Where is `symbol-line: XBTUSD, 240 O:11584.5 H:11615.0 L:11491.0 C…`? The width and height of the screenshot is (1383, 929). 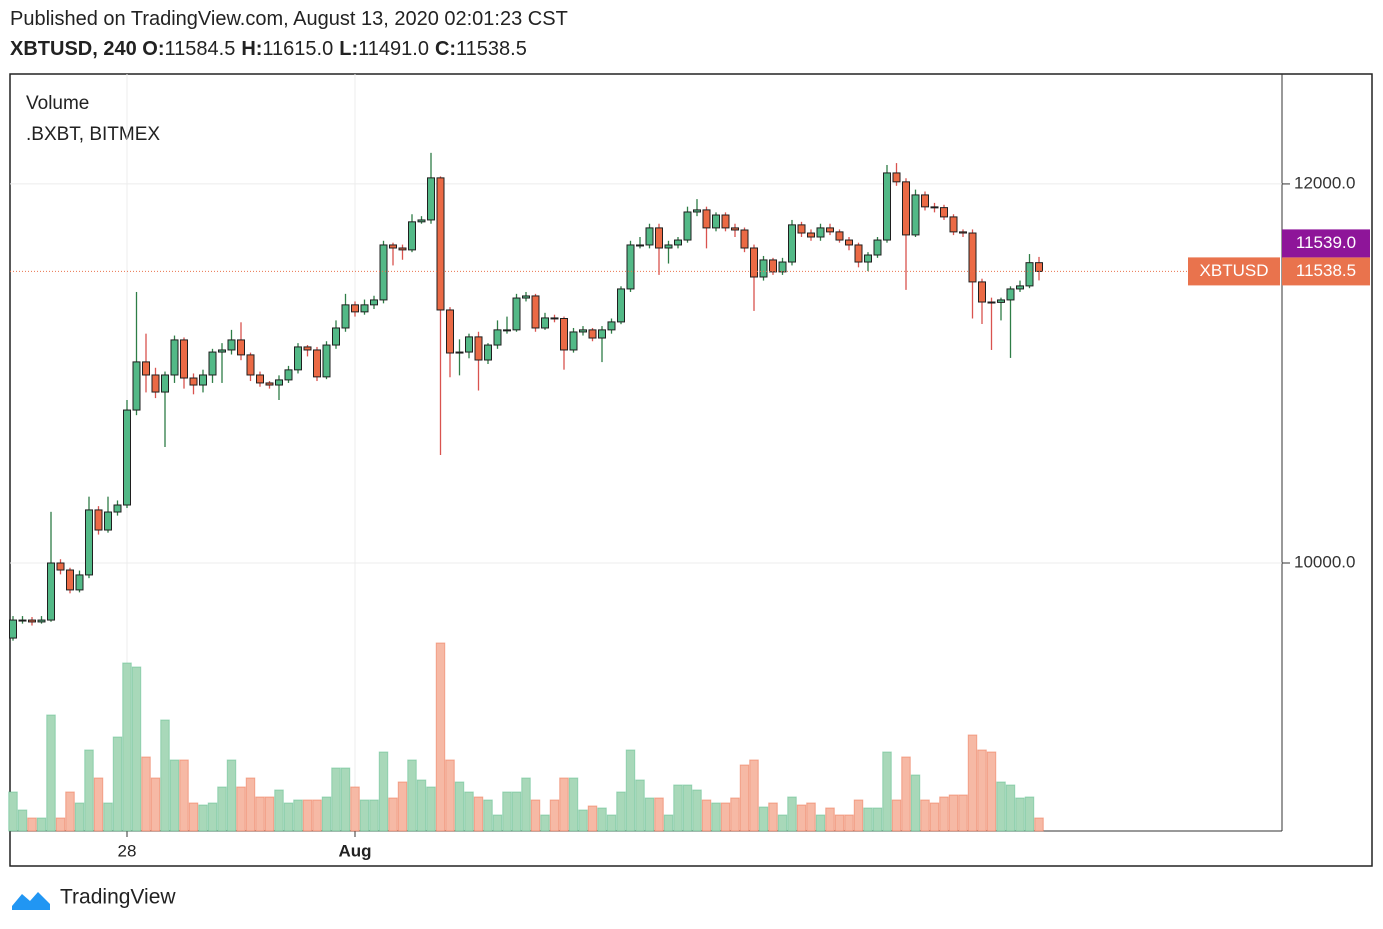 symbol-line: XBTUSD, 240 O:11584.5 H:11615.0 L:11491.0 C… is located at coordinates (271, 49).